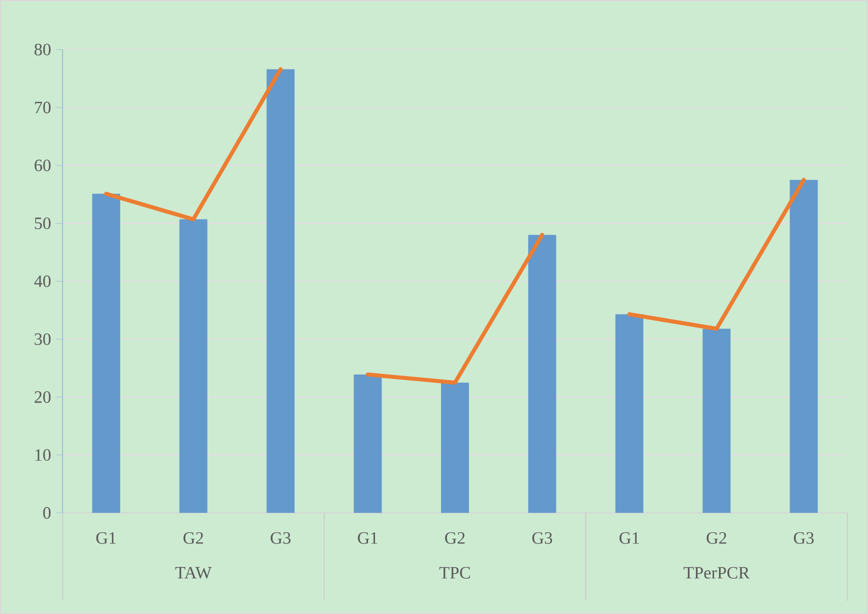  I want to click on y-tick-label: 0, so click(47, 512).